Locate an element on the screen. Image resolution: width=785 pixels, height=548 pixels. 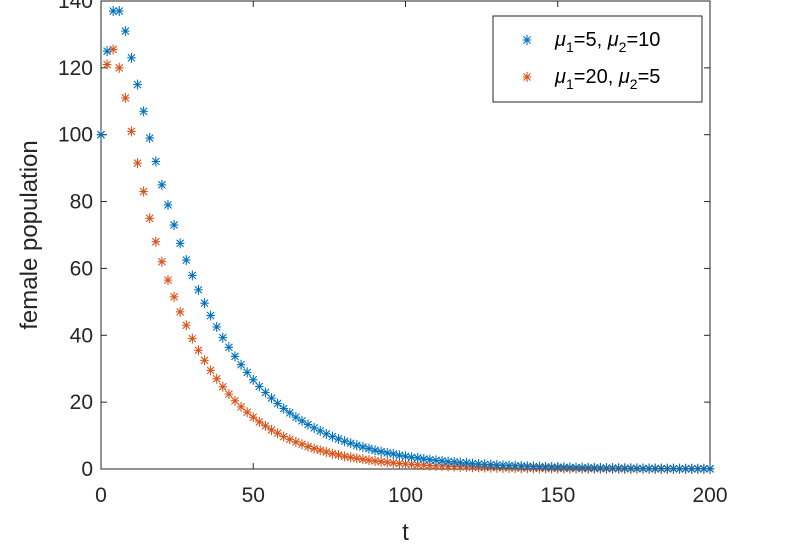
legend: μ1=5, μ2=10 μ1=20, μ2=5 is located at coordinates (597, 59).